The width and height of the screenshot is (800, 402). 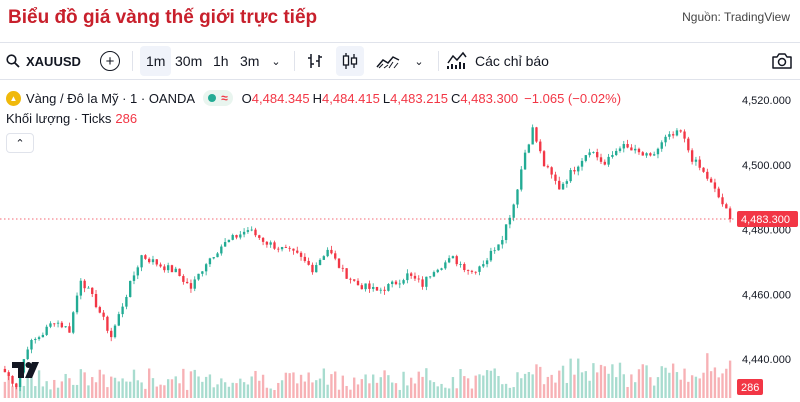 I want to click on chevron-down-icon: ⌄, so click(x=276, y=61).